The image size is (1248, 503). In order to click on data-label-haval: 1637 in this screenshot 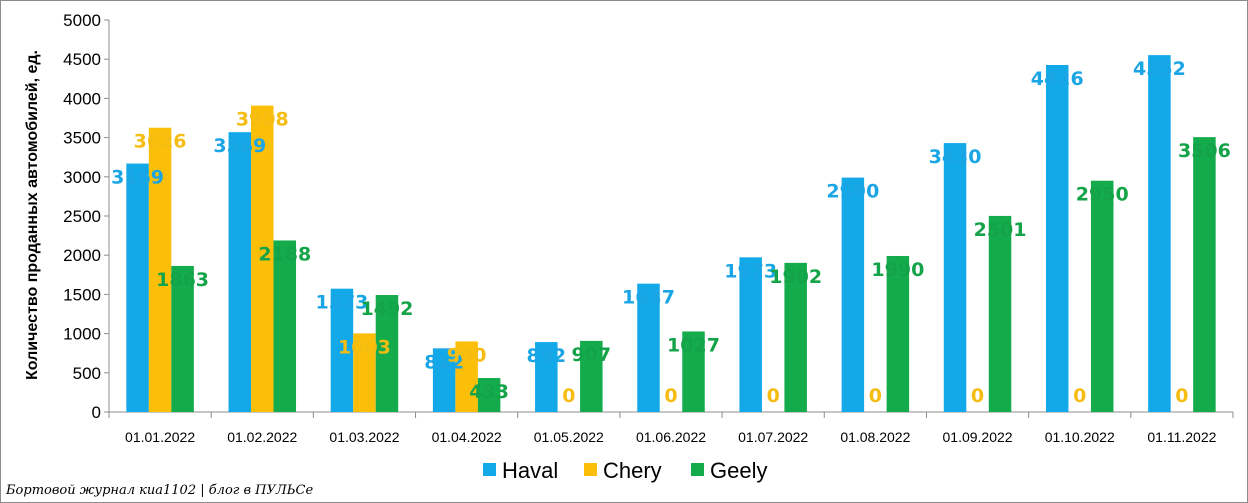, I will do `click(648, 298)`.